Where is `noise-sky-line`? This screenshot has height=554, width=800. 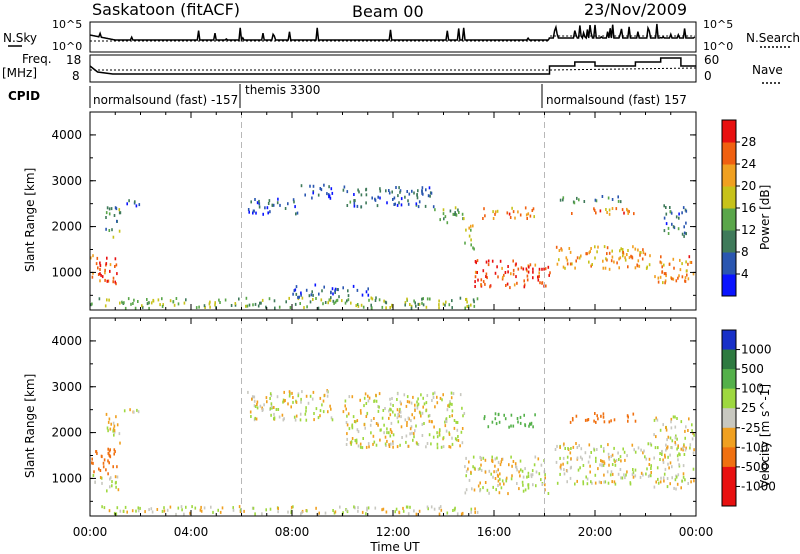
noise-sky-line is located at coordinates (392, 33).